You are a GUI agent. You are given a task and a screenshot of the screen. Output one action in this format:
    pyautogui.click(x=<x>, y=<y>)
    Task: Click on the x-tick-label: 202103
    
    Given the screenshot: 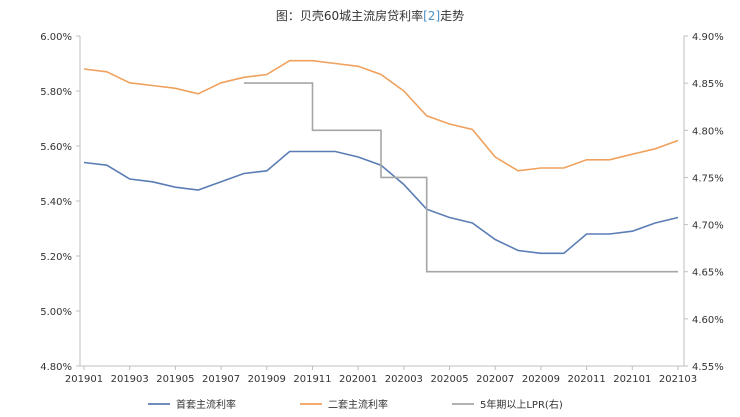 What is the action you would take?
    pyautogui.click(x=678, y=379)
    